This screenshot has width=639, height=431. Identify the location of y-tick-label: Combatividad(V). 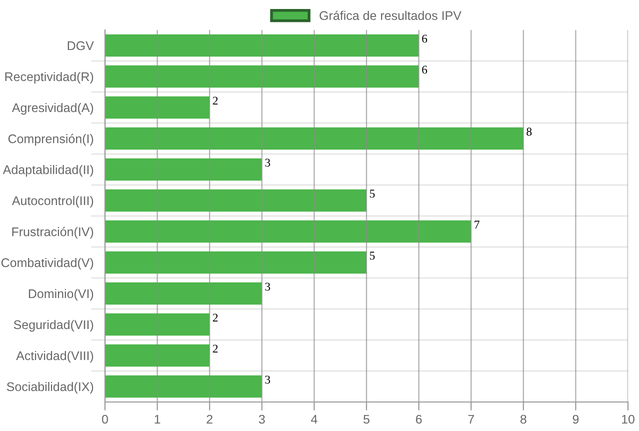
(47, 264).